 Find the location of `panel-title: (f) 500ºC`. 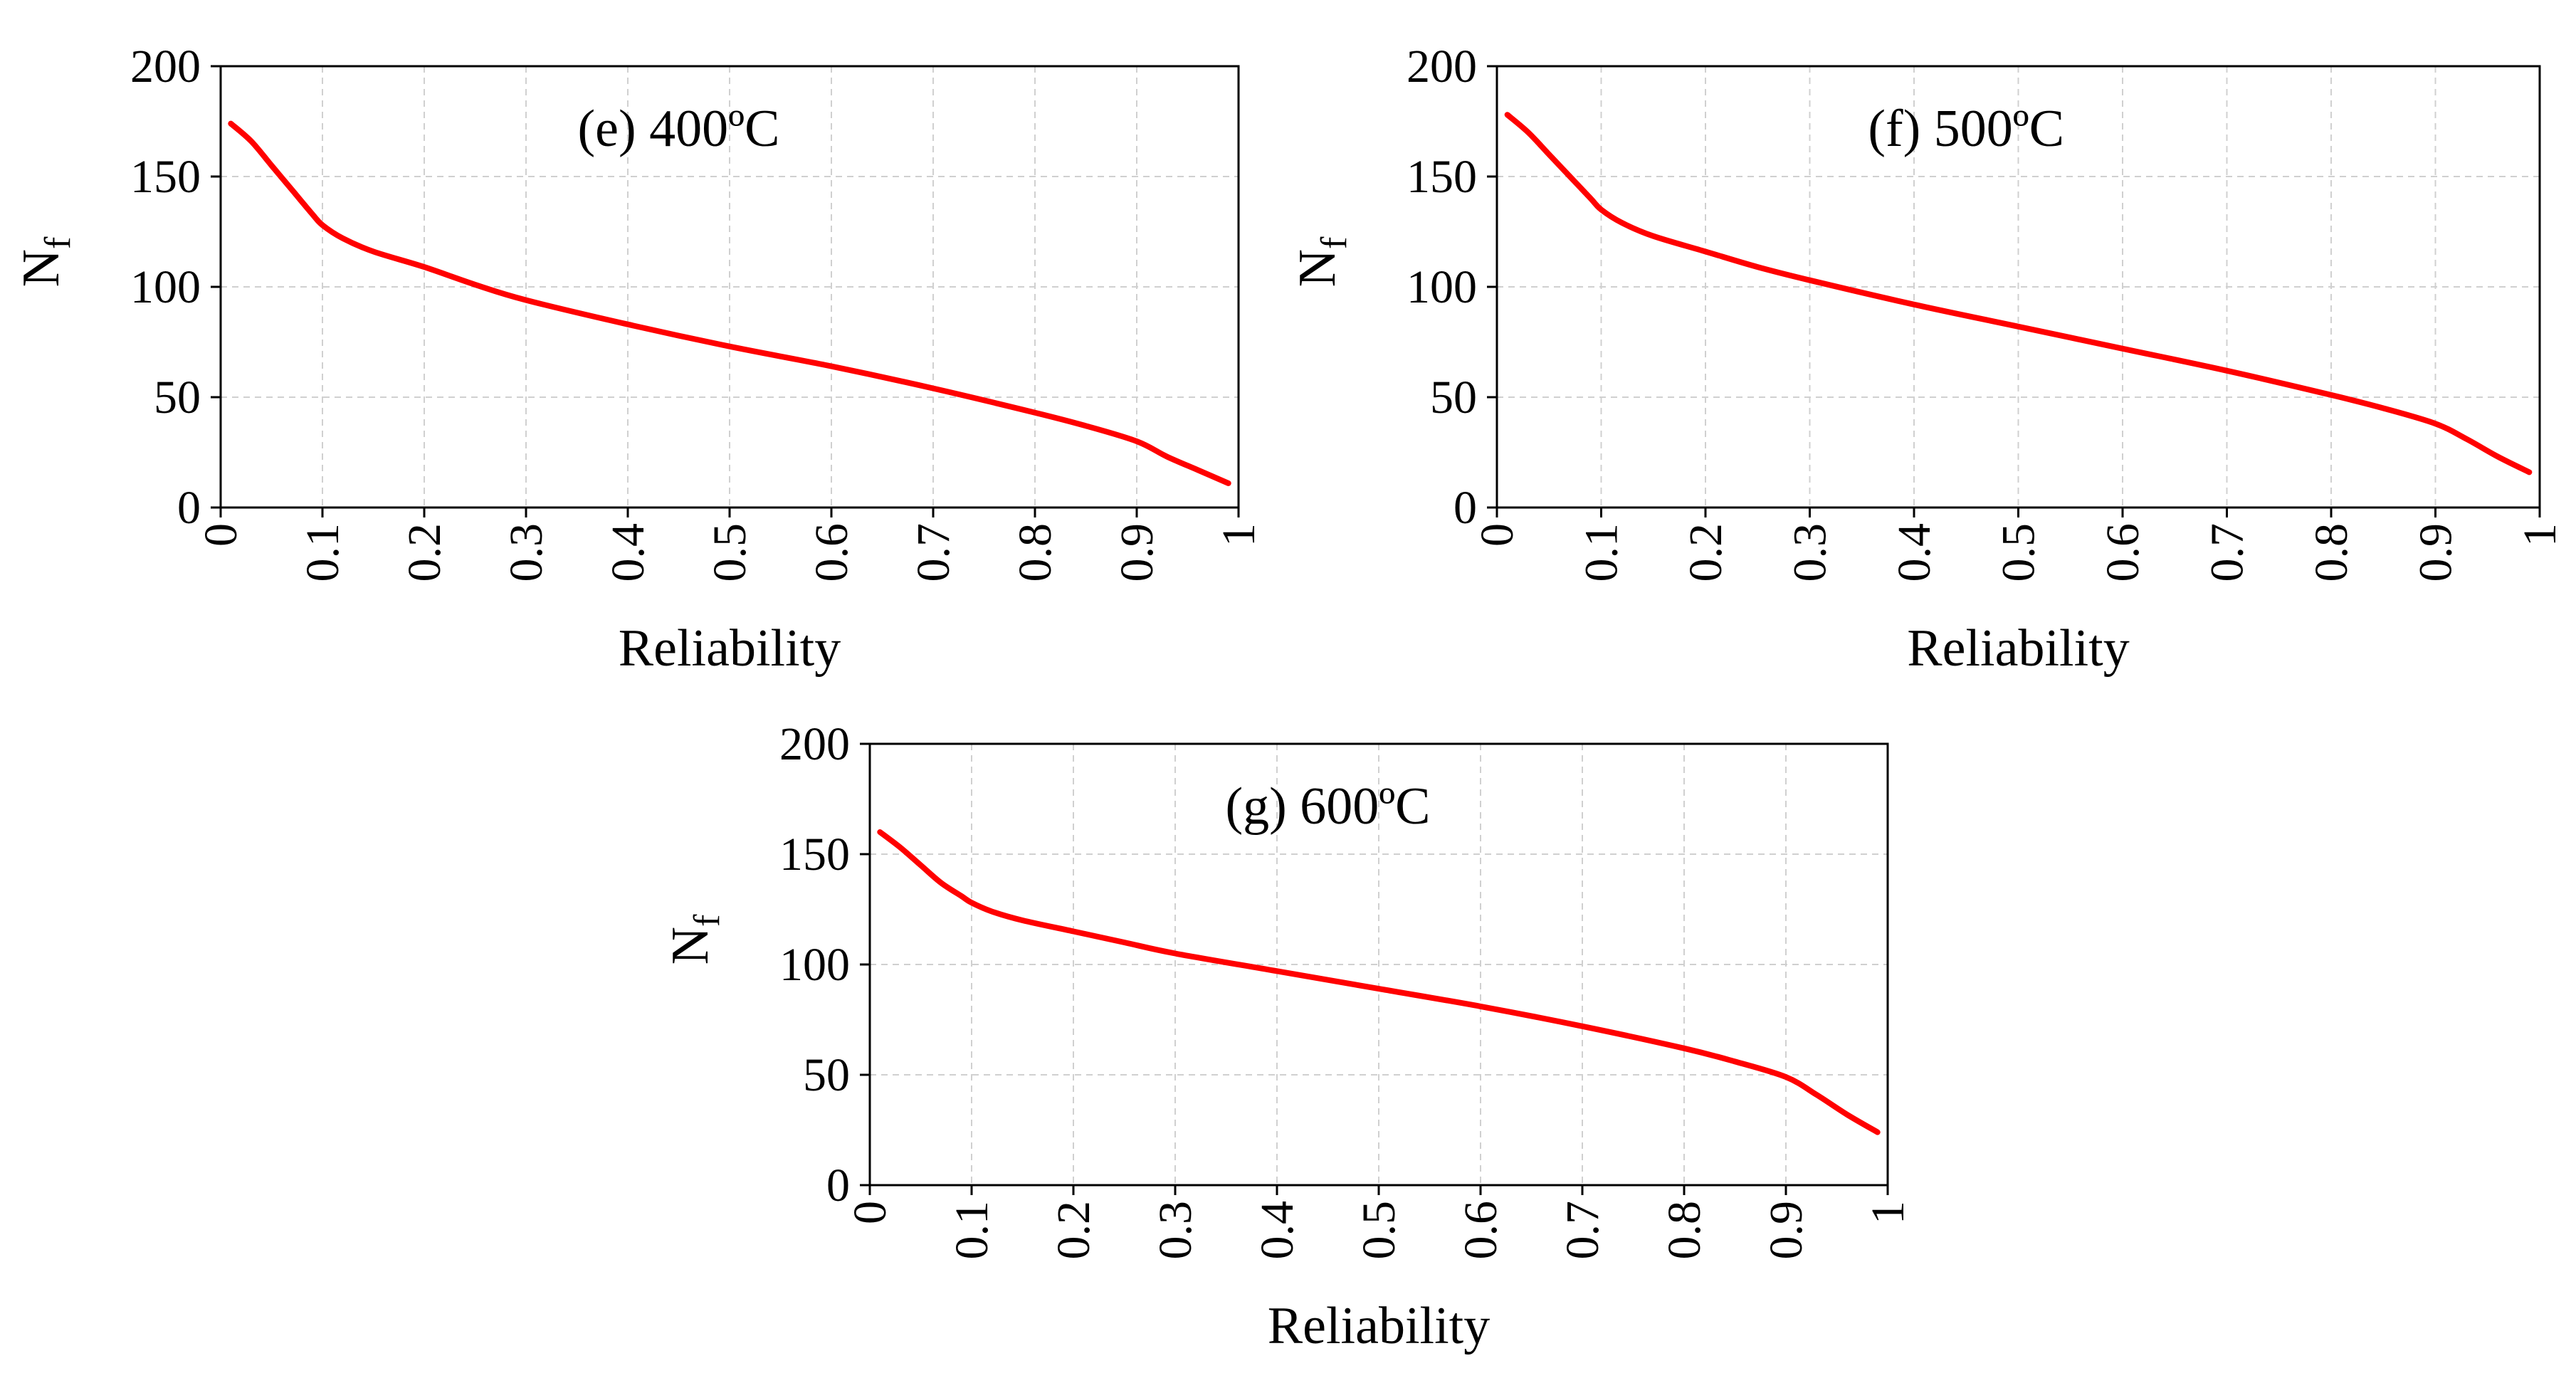

panel-title: (f) 500ºC is located at coordinates (1966, 129).